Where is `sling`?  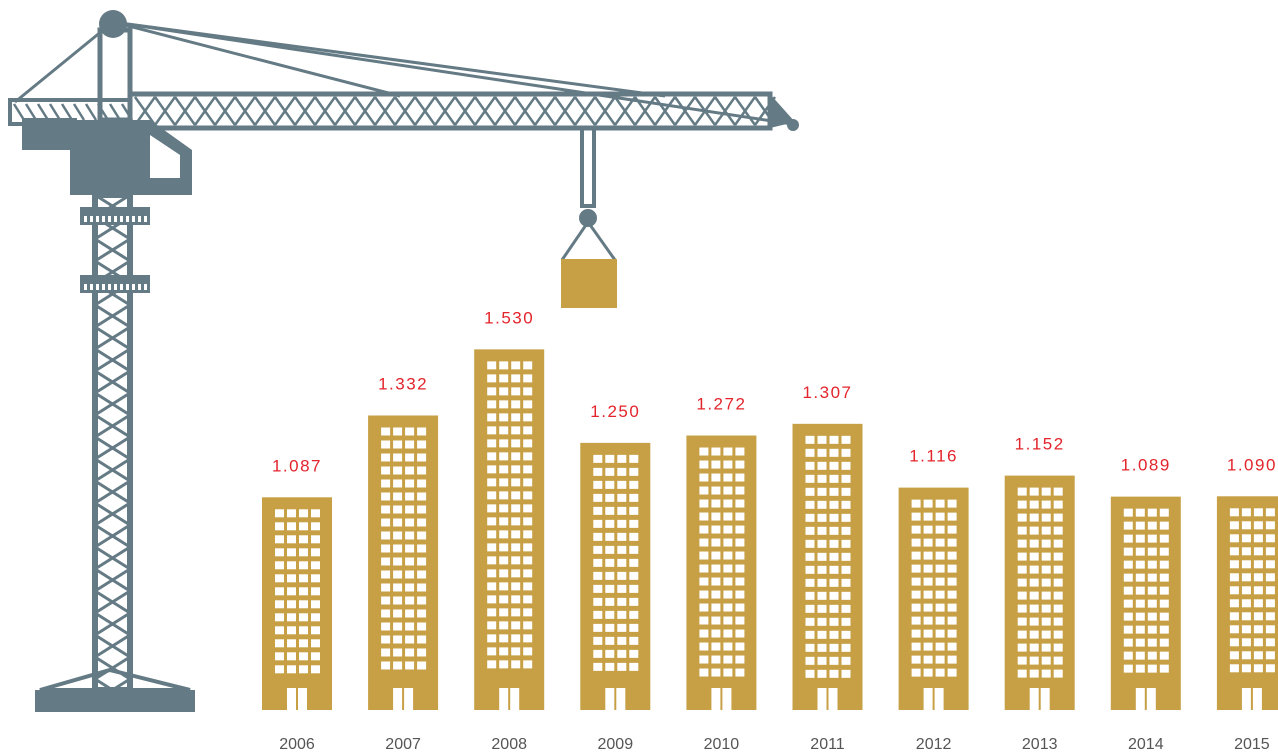
sling is located at coordinates (601, 241).